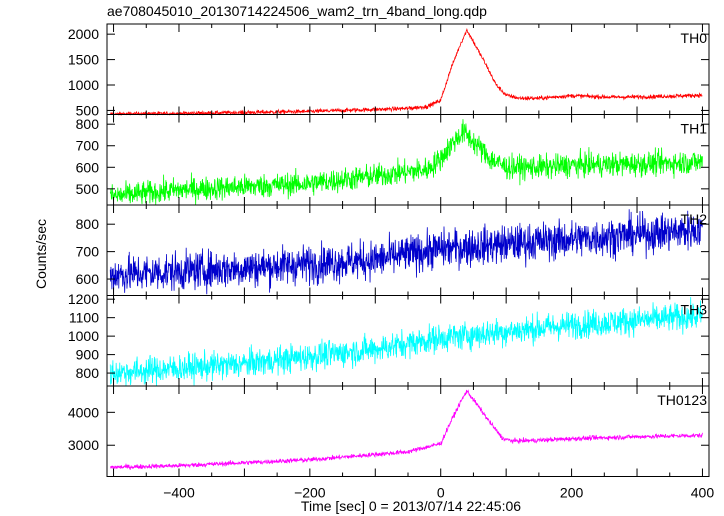 The height and width of the screenshot is (516, 724). Describe the element at coordinates (179, 493) in the screenshot. I see `x-tick-label: −400` at that location.